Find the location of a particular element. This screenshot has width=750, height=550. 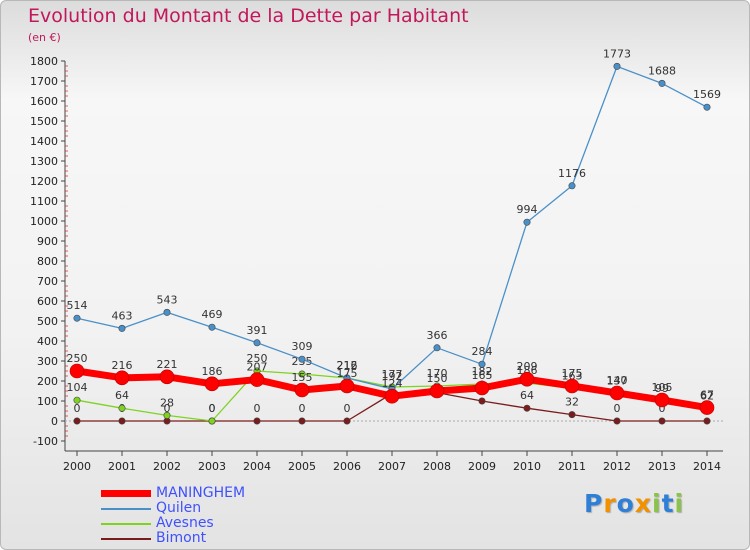

data-label-bimont: 64 is located at coordinates (527, 395).